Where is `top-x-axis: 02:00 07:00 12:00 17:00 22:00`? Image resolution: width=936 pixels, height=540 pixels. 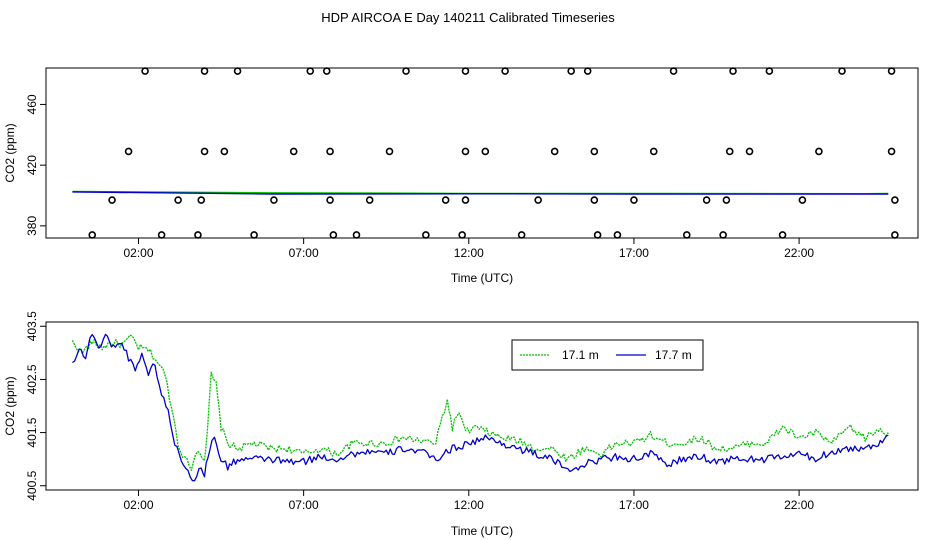 top-x-axis: 02:00 07:00 12:00 17:00 22:00 is located at coordinates (468, 249).